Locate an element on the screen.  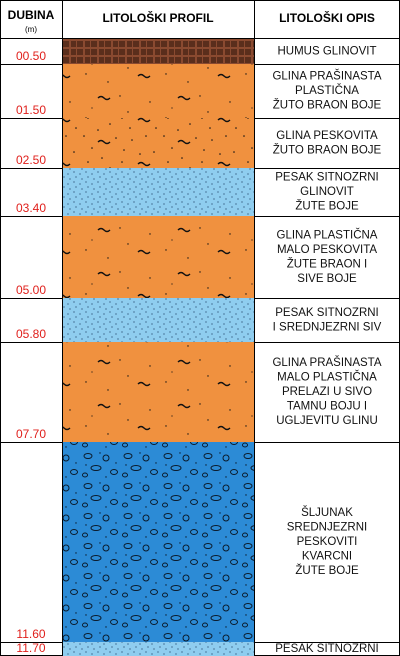
depth-label: 11.60 is located at coordinates (30, 634).